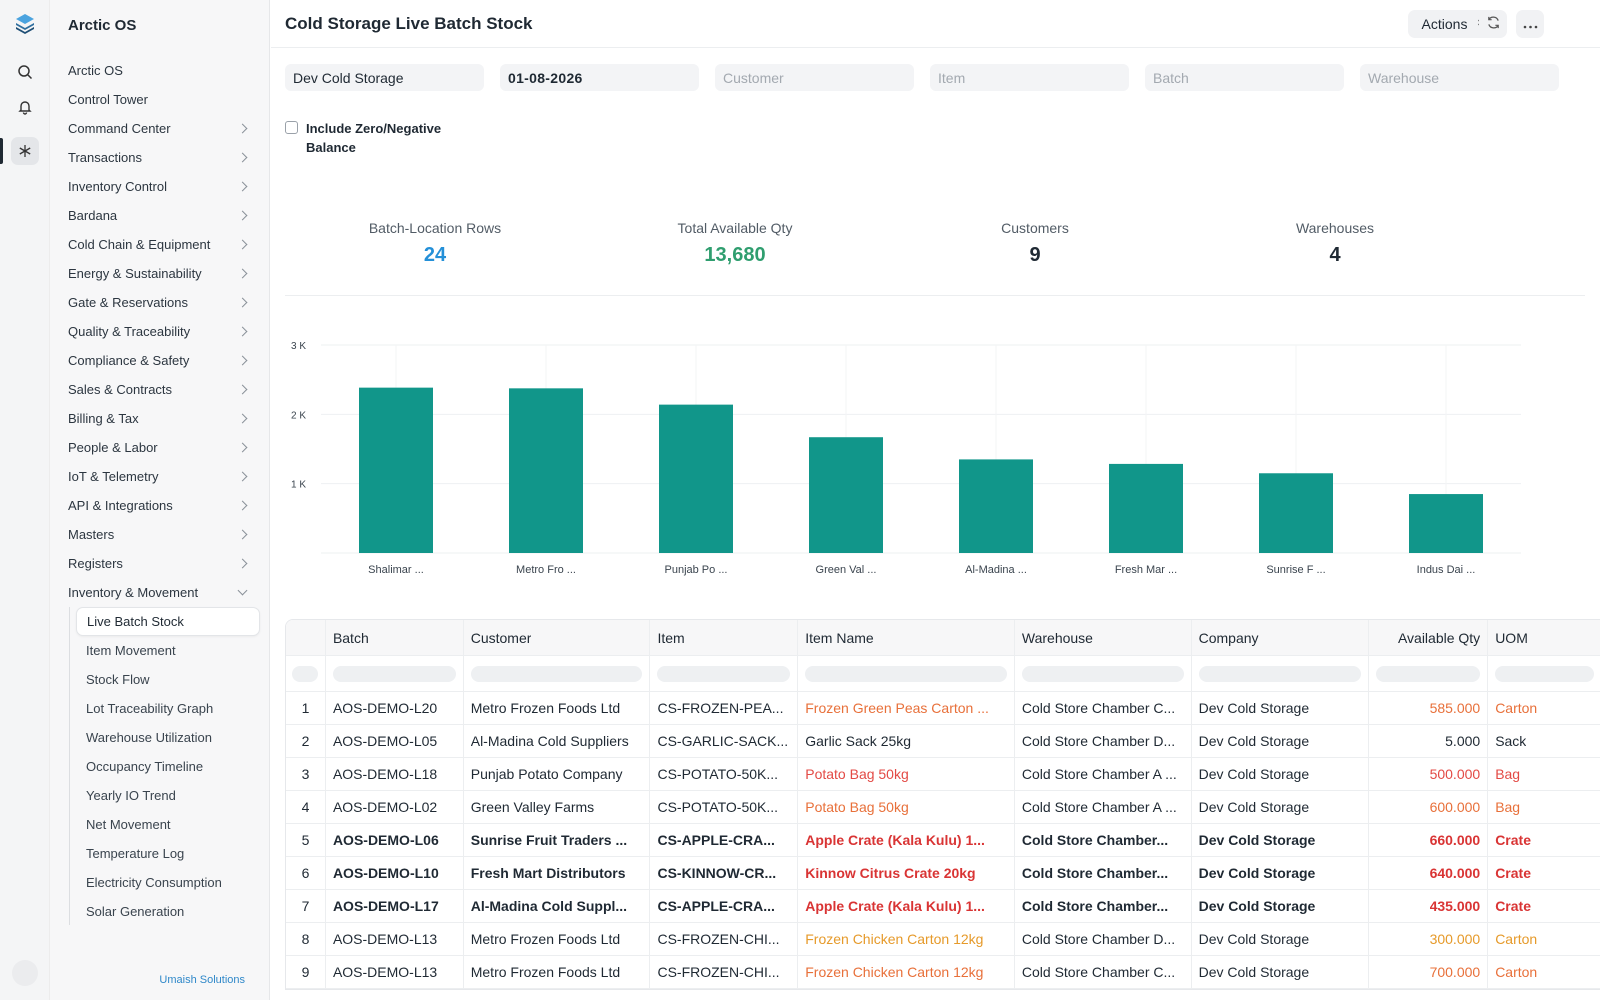 This screenshot has height=1000, width=1600. I want to click on item-filter: Item, so click(1029, 77).